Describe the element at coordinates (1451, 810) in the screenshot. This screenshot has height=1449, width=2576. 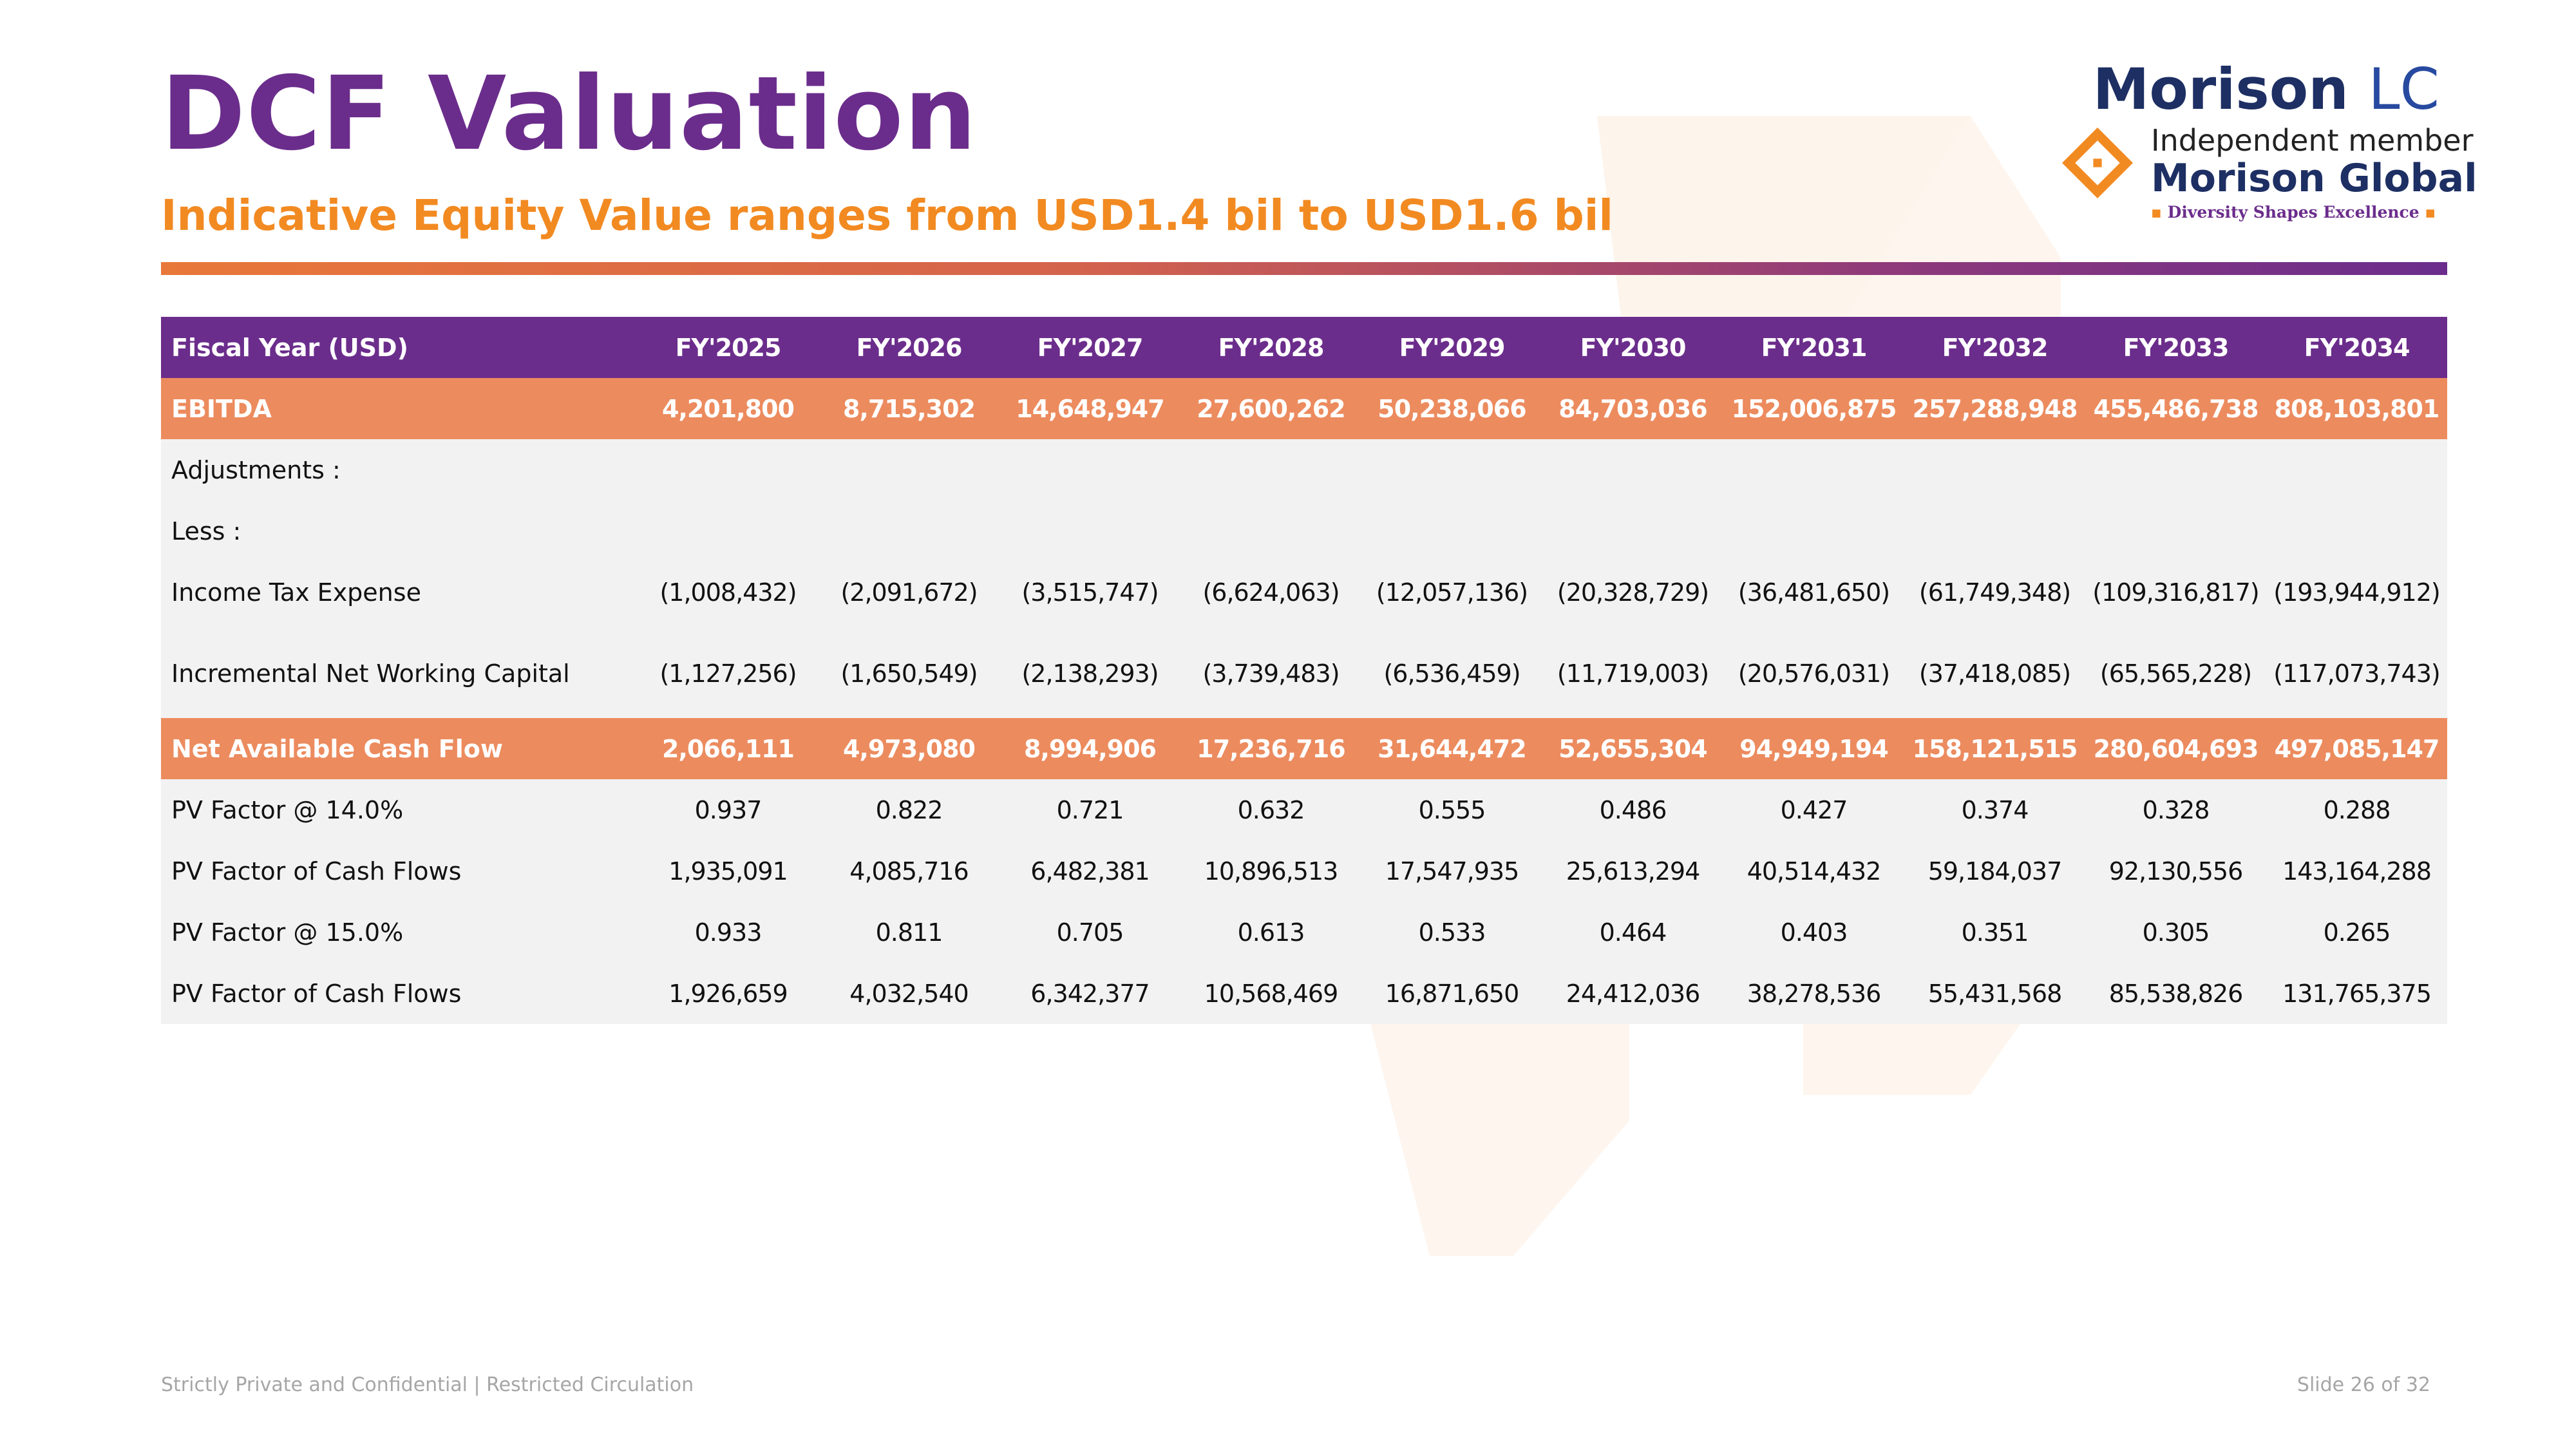
I see `table-cell: 0.555` at that location.